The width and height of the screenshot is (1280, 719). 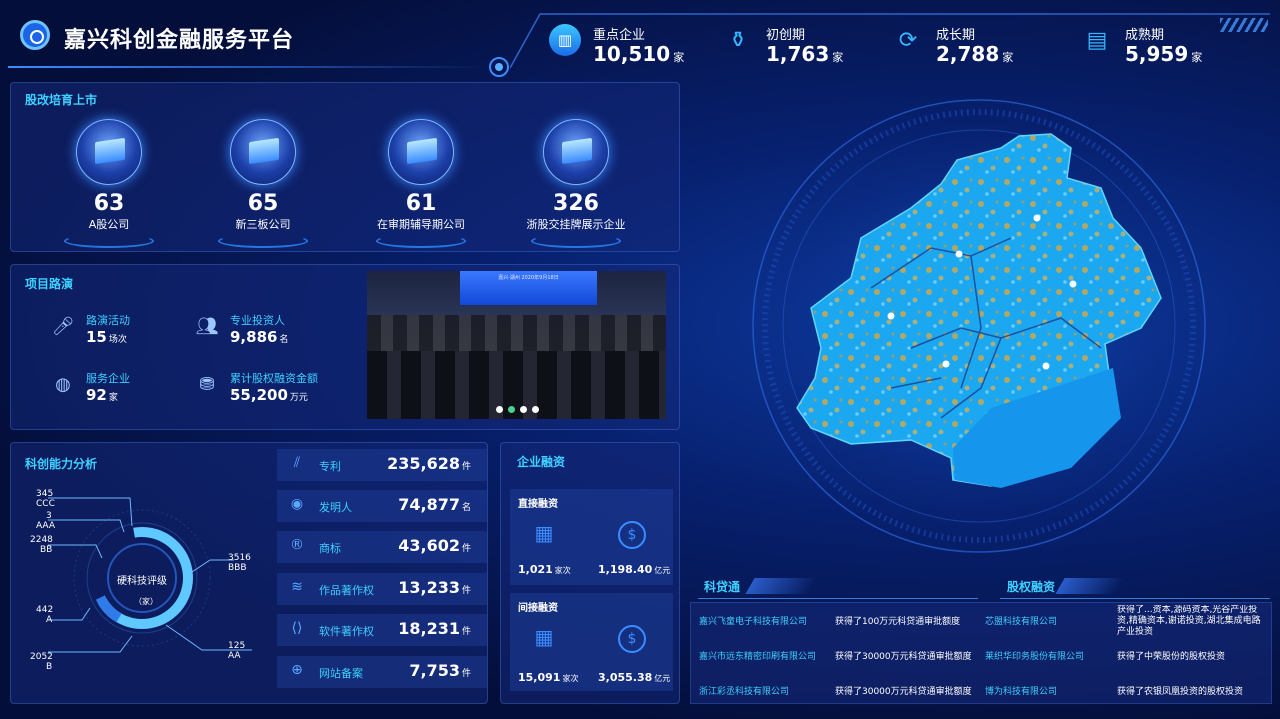 I want to click on card-value: 65, so click(x=263, y=203).